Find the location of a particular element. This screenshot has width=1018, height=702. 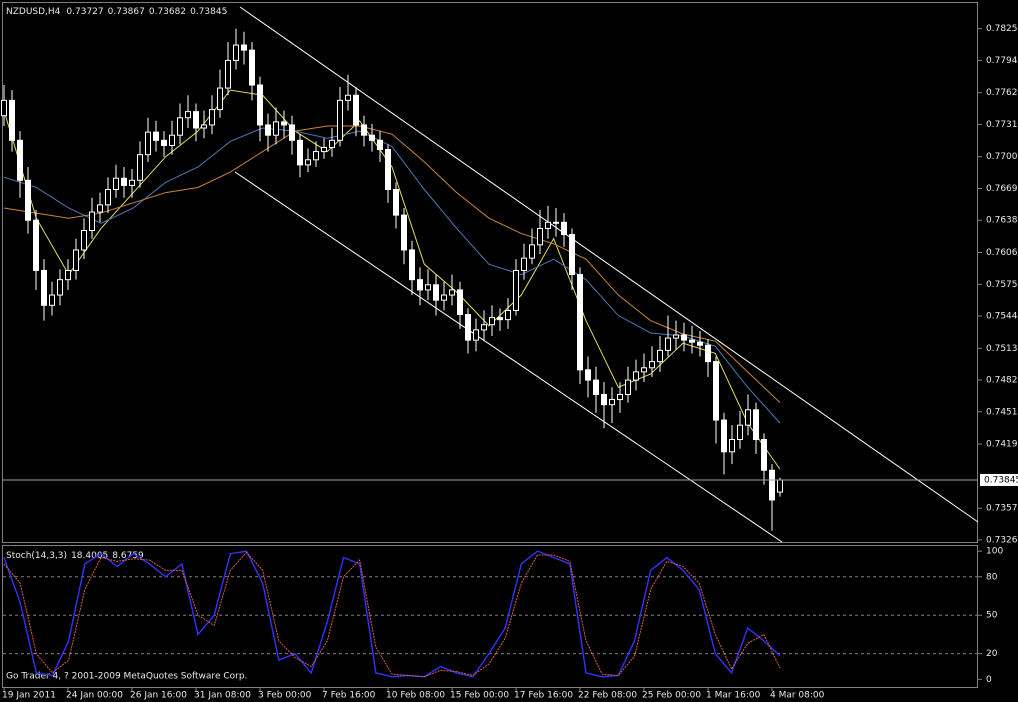

x-tick-label: 4 Mar 08:00 is located at coordinates (797, 696).